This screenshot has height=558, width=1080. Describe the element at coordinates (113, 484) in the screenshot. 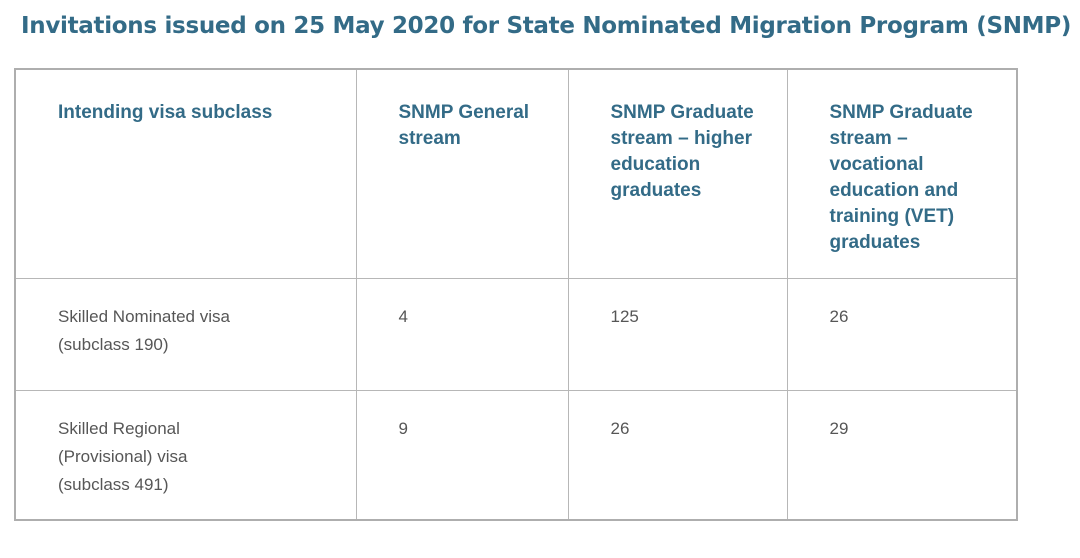

I see `row-label-line: (subclass 491)` at that location.